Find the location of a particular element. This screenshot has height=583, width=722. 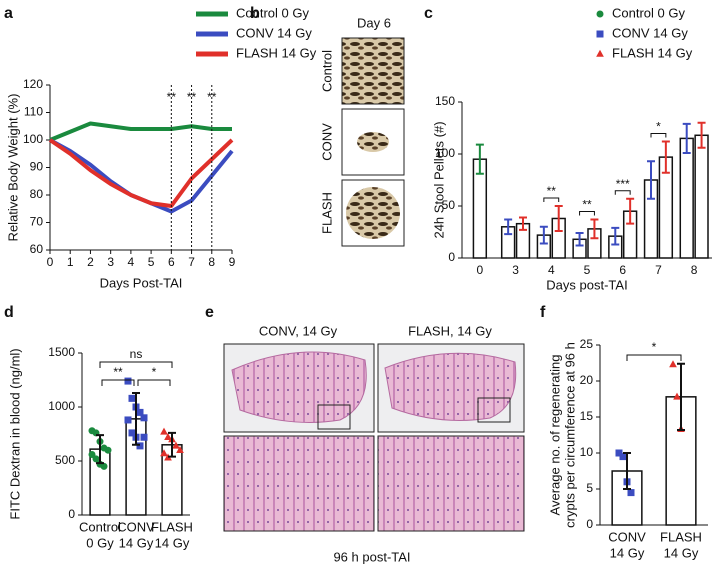

x-tick-label: CONV is located at coordinates (136, 526).